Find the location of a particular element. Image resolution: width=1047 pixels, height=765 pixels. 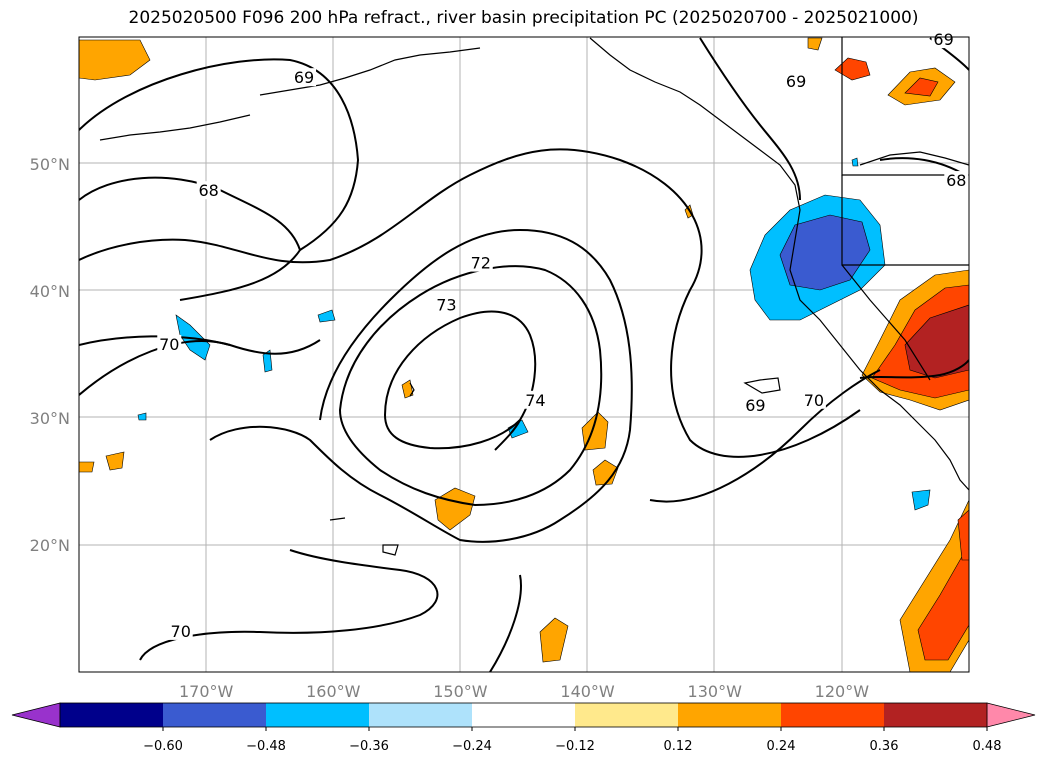

lat-tick-label: 50°N is located at coordinates (50, 164).